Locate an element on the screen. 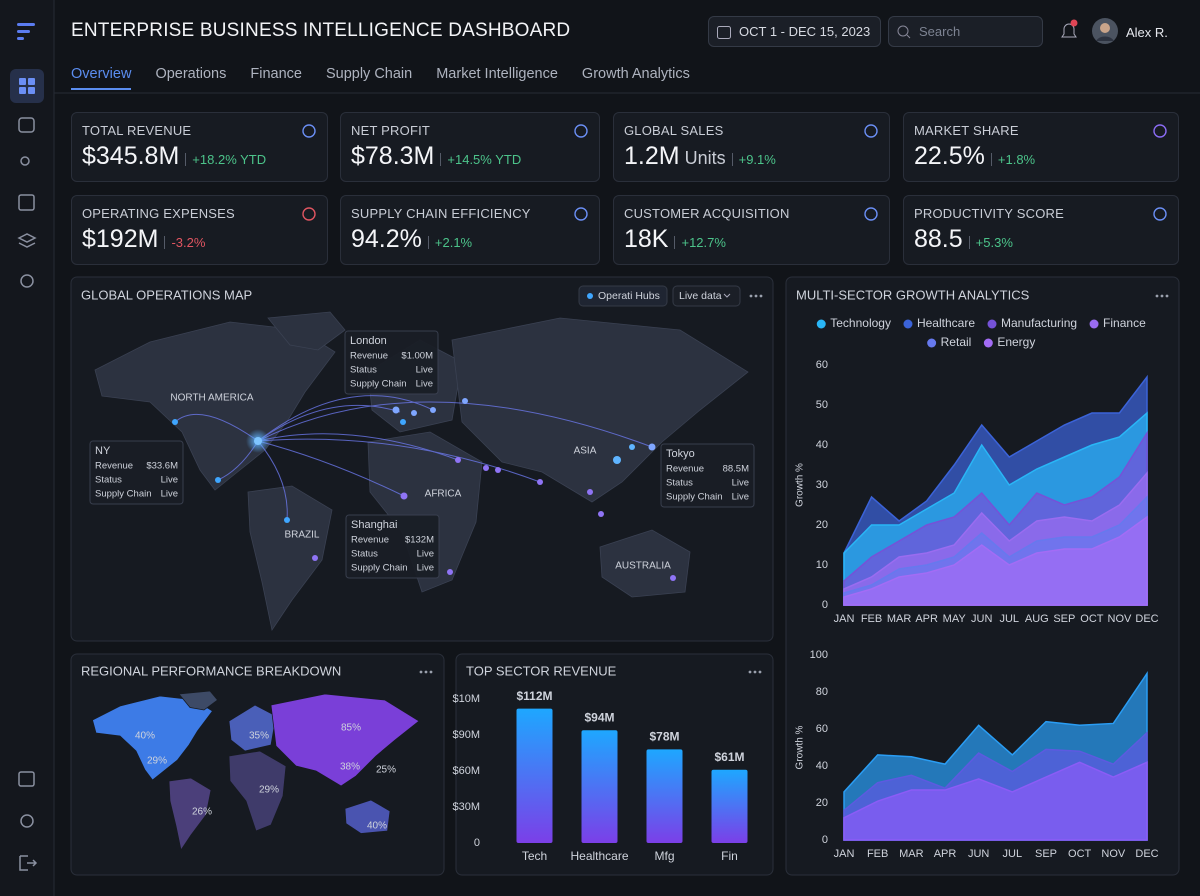 Image resolution: width=1200 pixels, height=896 pixels. x-tick-label: JUL is located at coordinates (1009, 619).